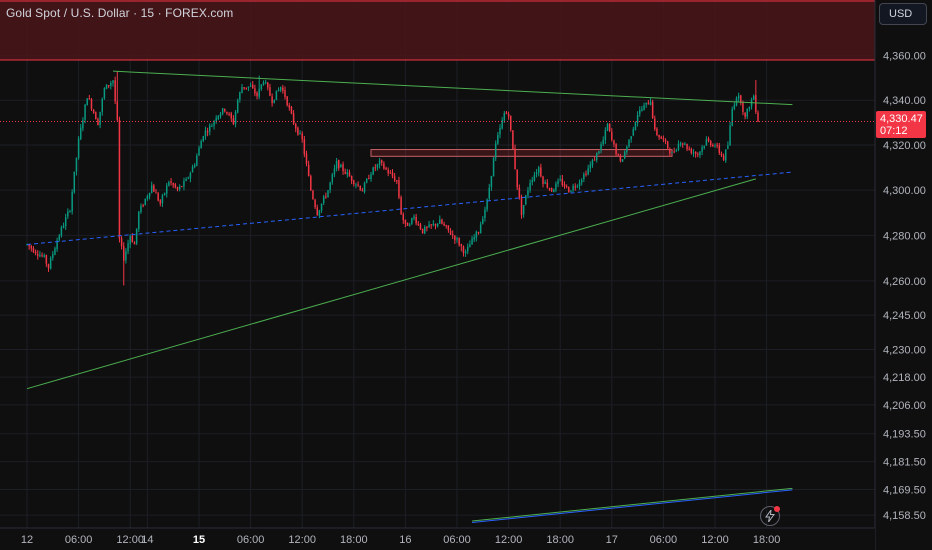  Describe the element at coordinates (770, 516) in the screenshot. I see `lightning-icon` at that location.